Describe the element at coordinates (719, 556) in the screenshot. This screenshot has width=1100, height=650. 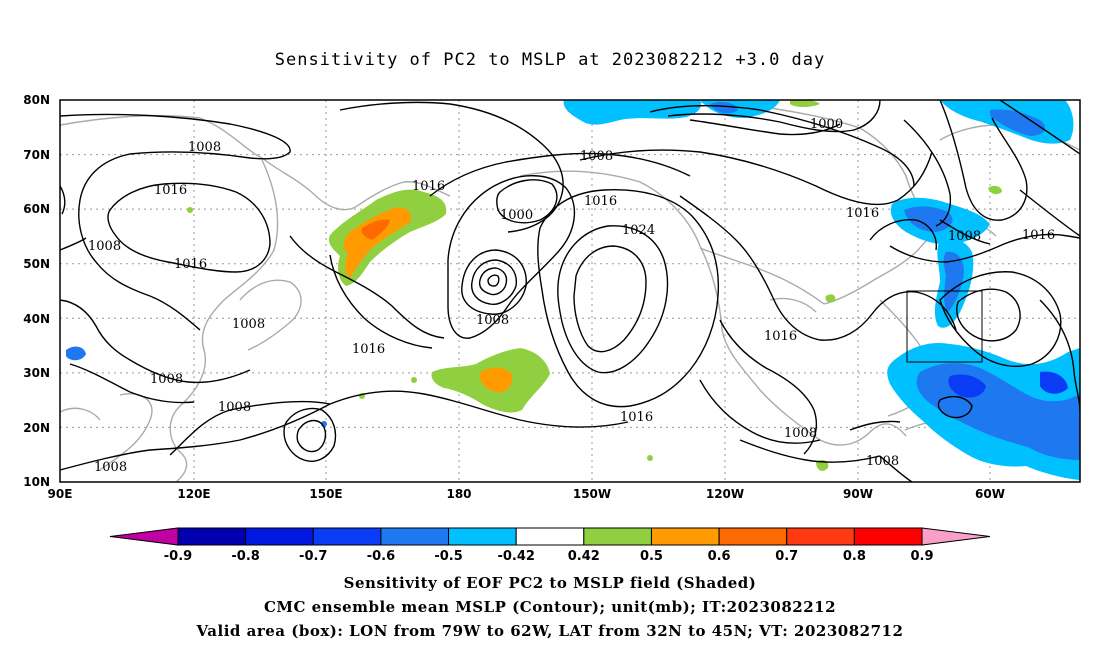
I see `colorbar-tick-label: 0.6` at that location.